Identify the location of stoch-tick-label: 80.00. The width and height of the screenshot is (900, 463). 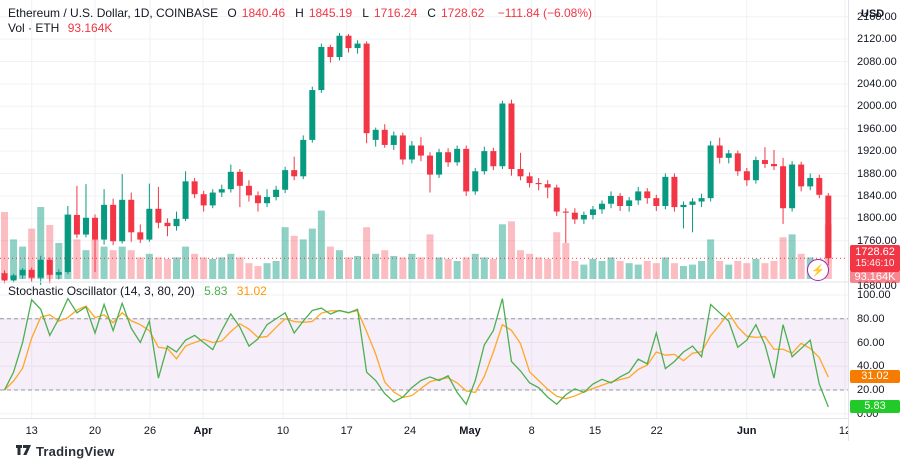
(871, 318).